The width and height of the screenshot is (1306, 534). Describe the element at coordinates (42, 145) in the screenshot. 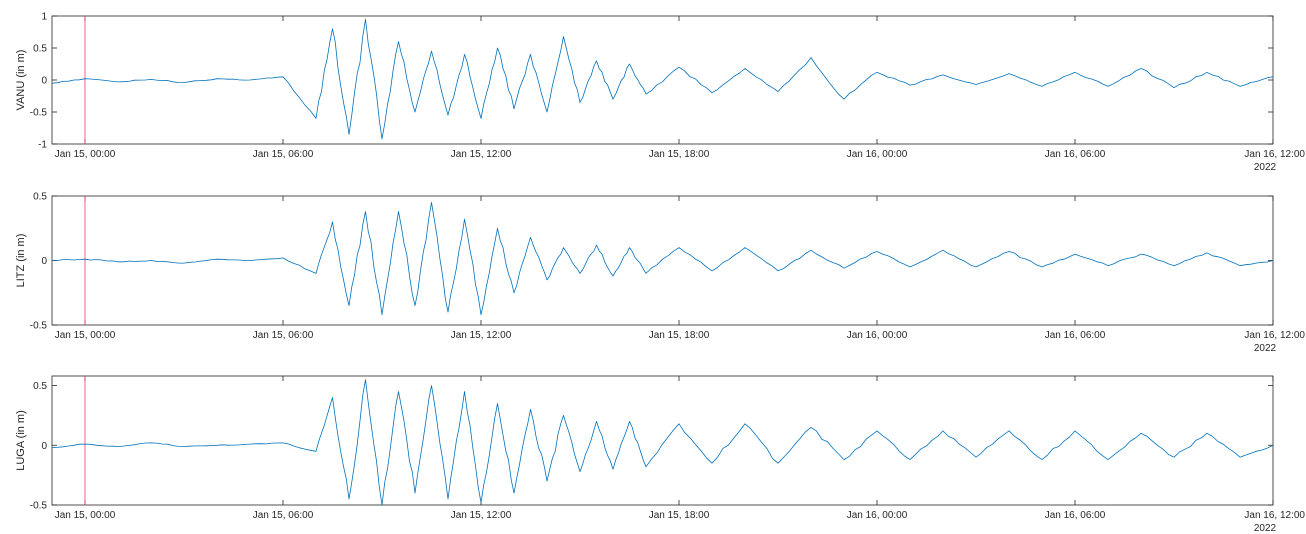

I see `vanu-ytick-label: -1` at that location.